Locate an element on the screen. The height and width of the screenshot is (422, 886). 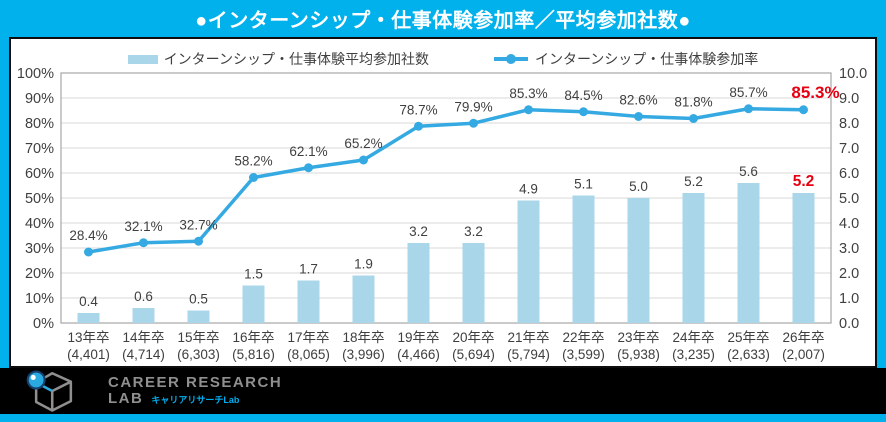
rate-value-label: 28.4% is located at coordinates (88, 235).